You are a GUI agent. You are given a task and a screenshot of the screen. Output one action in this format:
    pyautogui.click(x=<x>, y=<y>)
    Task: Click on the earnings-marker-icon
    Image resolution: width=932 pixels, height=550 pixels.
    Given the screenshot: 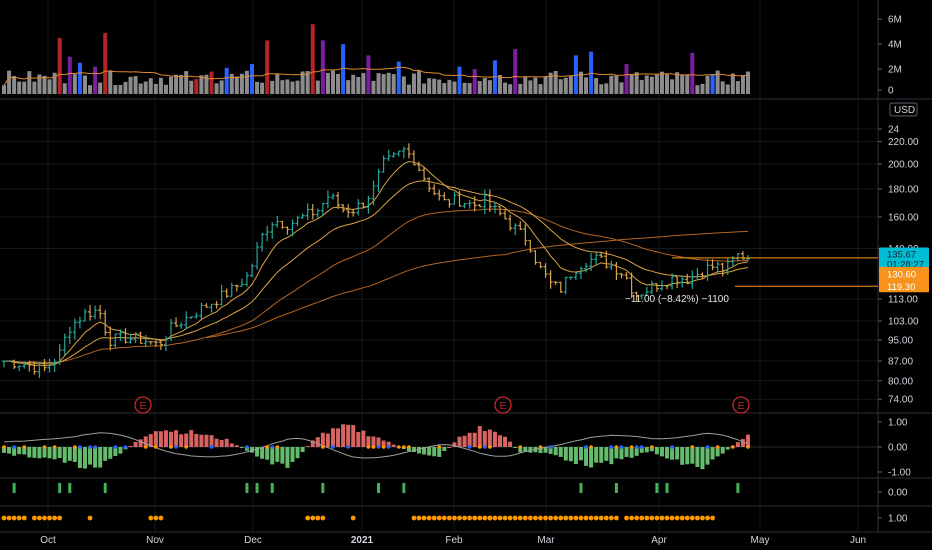 What is the action you would take?
    pyautogui.click(x=503, y=405)
    